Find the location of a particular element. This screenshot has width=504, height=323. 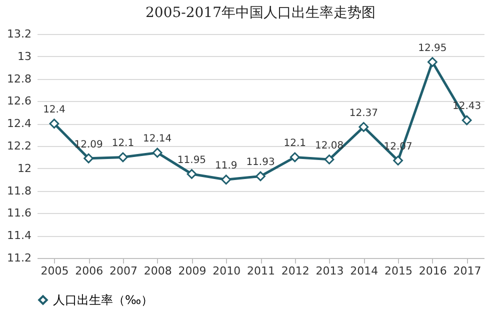

y-tick-label: 11.2 is located at coordinates (19, 258).